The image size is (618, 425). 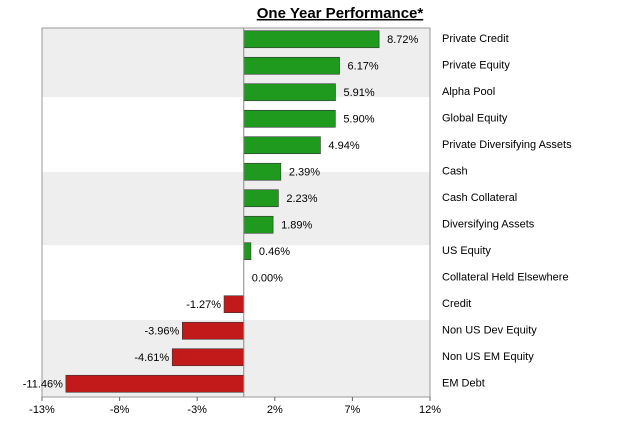 I want to click on x-tick-label: 2%, so click(x=275, y=410).